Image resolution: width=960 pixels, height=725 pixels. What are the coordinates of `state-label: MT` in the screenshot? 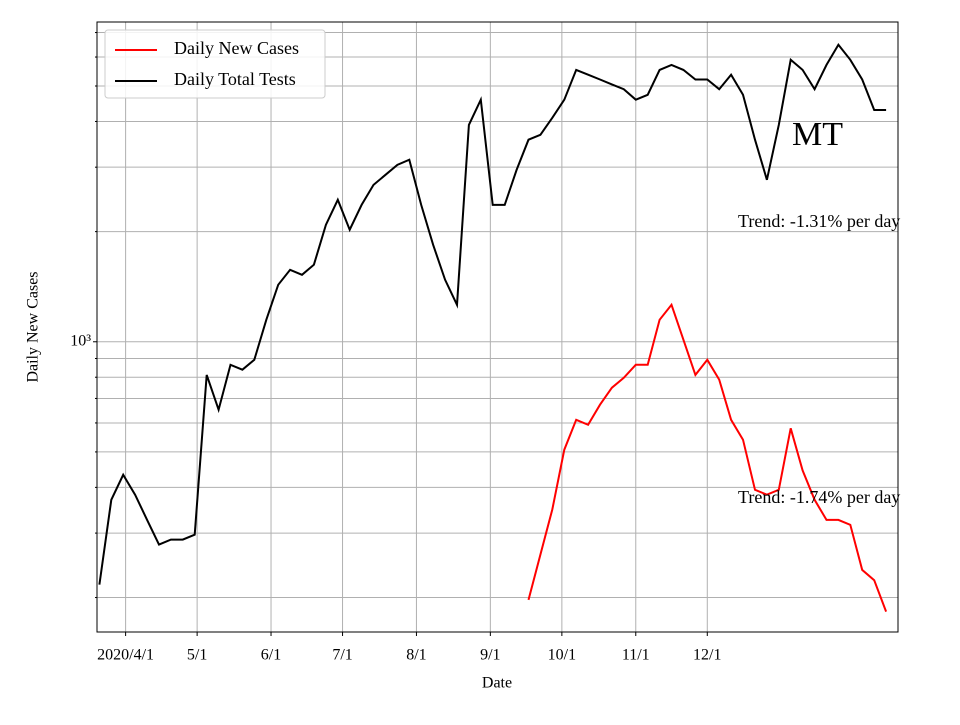 It's located at (817, 134).